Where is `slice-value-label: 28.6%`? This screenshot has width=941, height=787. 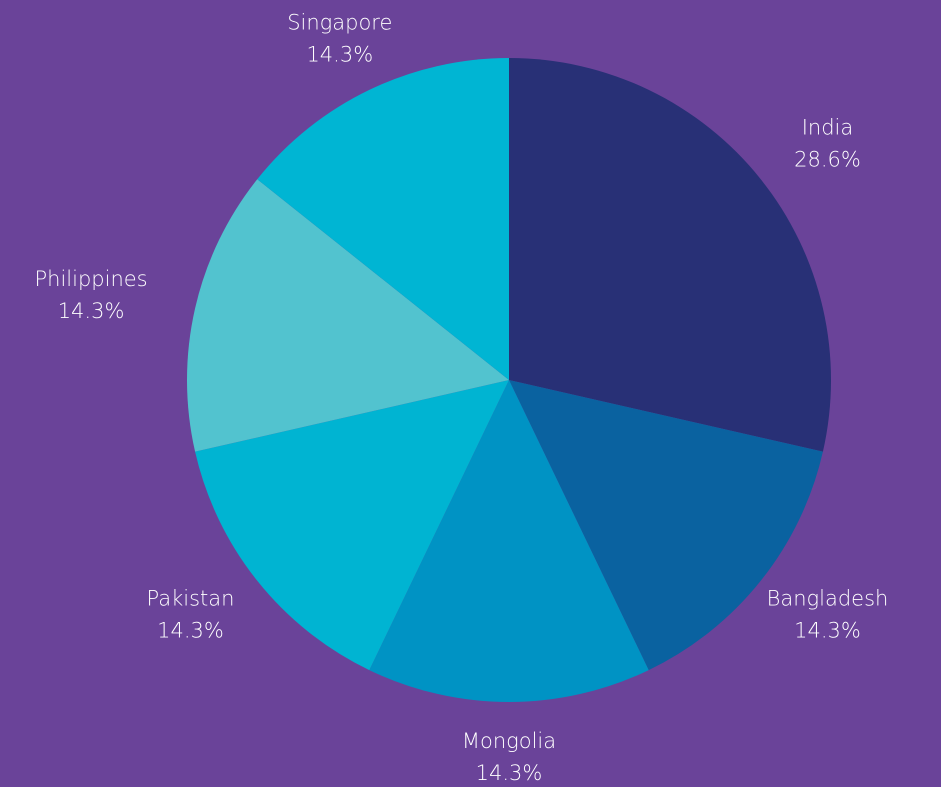 slice-value-label: 28.6% is located at coordinates (827, 159).